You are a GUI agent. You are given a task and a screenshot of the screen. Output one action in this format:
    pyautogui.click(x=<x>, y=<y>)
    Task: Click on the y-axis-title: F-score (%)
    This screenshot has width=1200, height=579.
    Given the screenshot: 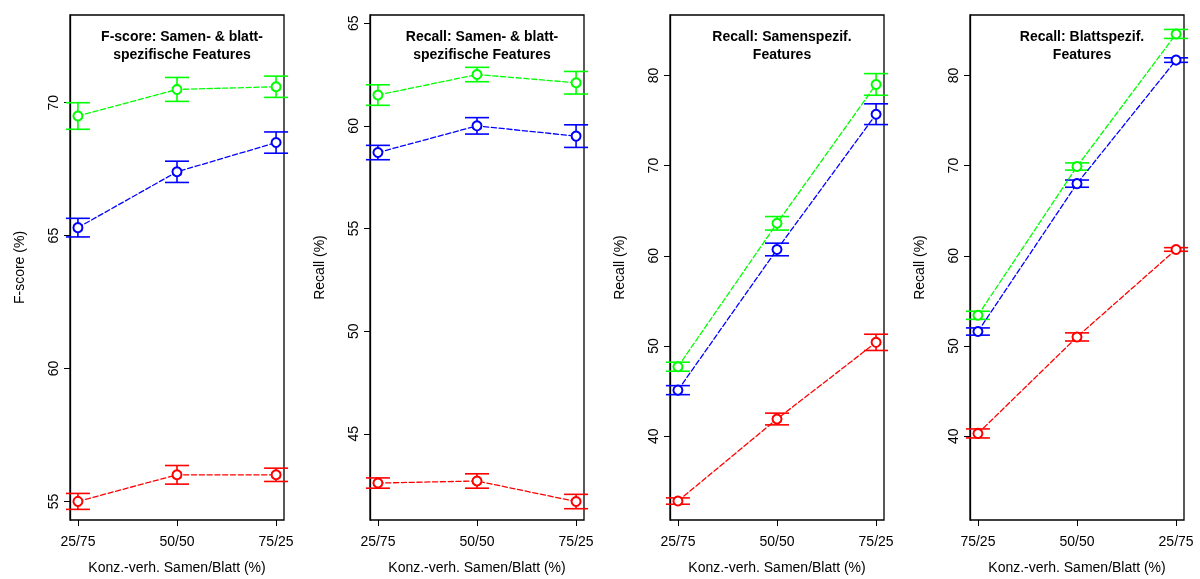 What is the action you would take?
    pyautogui.click(x=19, y=267)
    